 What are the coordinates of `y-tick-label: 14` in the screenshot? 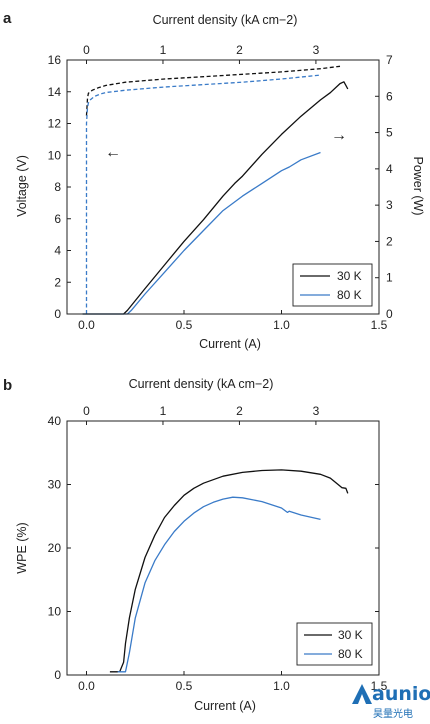 It's located at (55, 92).